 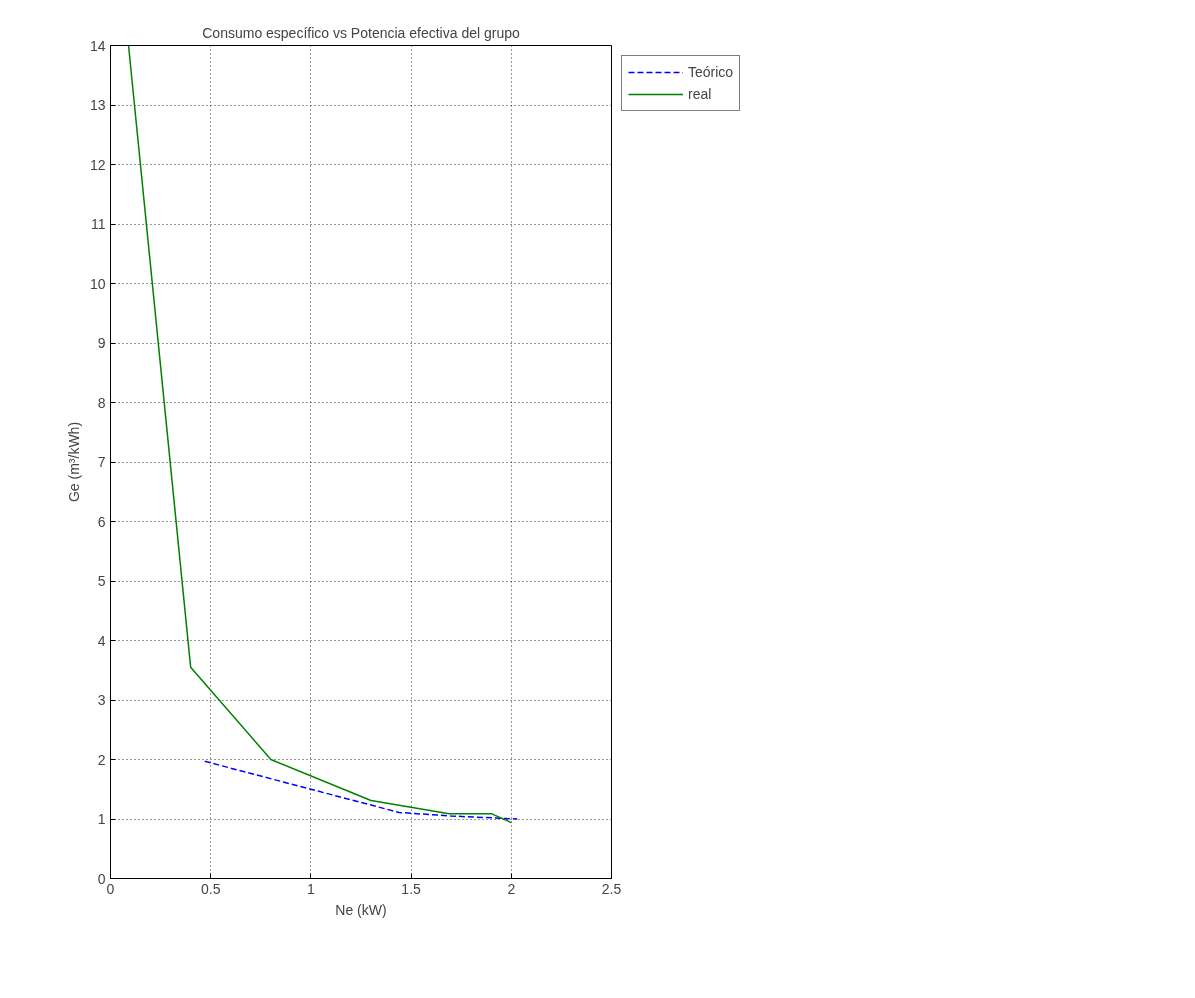 What do you see at coordinates (97, 283) in the screenshot?
I see `y-tick-label: 10` at bounding box center [97, 283].